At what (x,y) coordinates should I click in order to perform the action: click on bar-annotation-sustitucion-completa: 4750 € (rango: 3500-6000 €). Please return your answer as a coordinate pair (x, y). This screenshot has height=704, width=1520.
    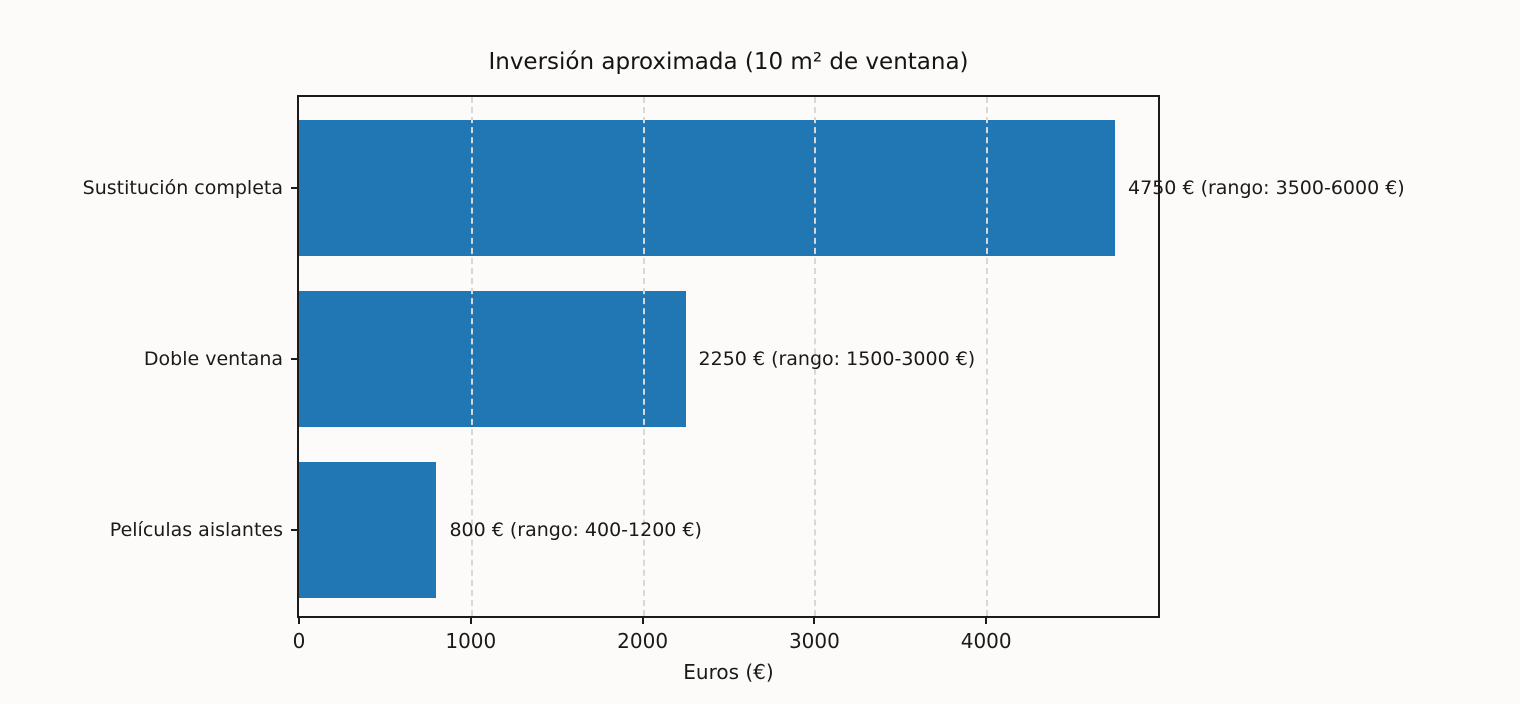
    Looking at the image, I should click on (1266, 188).